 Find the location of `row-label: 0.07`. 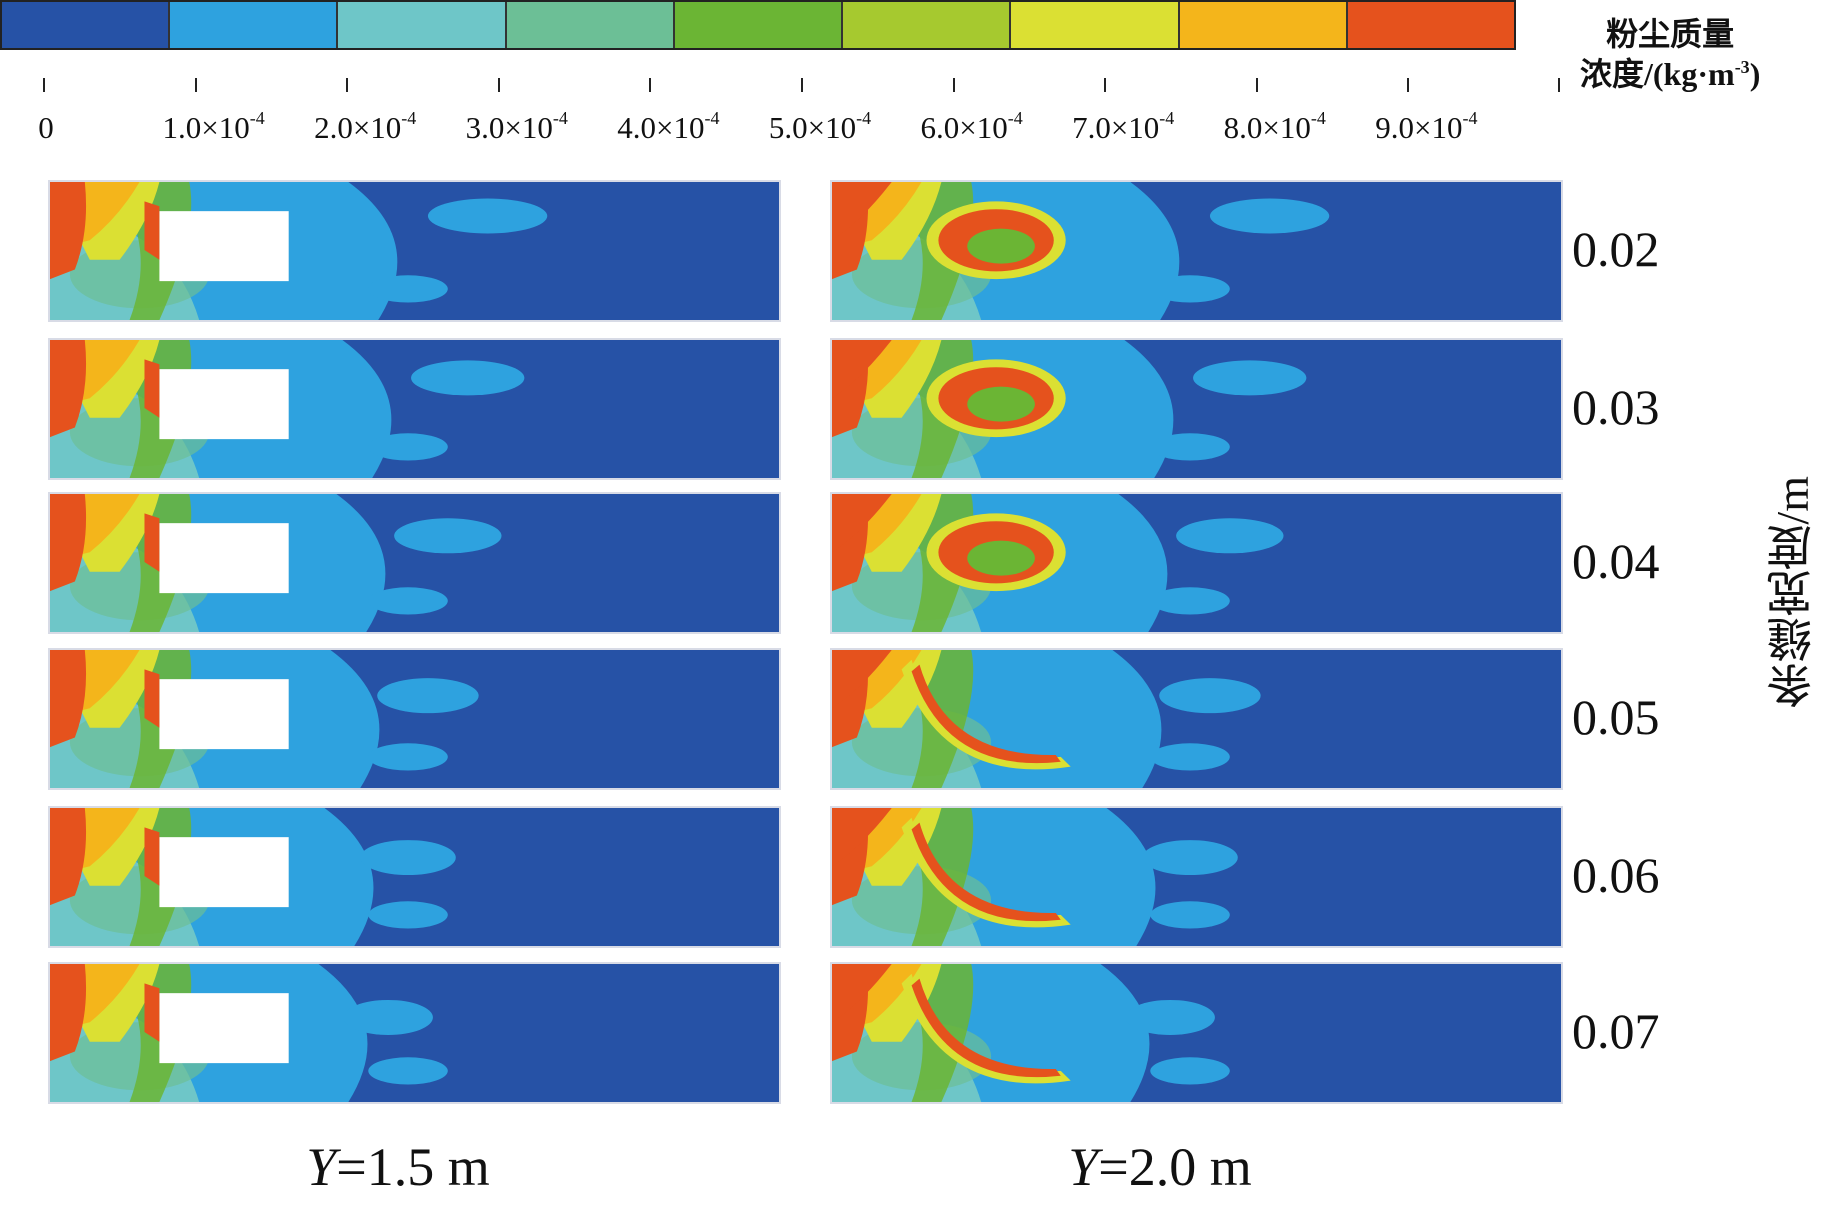

row-label: 0.07 is located at coordinates (1616, 1031).